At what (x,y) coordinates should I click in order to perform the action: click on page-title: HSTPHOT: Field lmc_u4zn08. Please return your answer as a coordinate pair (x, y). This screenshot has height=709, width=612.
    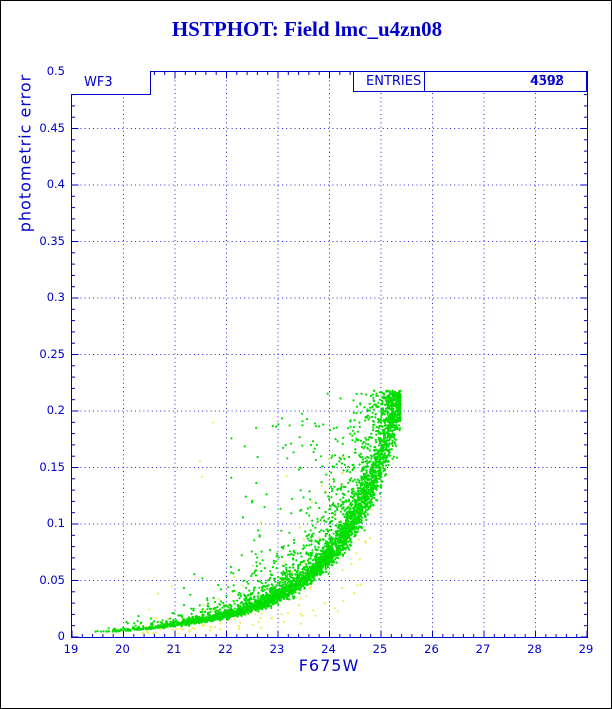
    Looking at the image, I should click on (307, 29).